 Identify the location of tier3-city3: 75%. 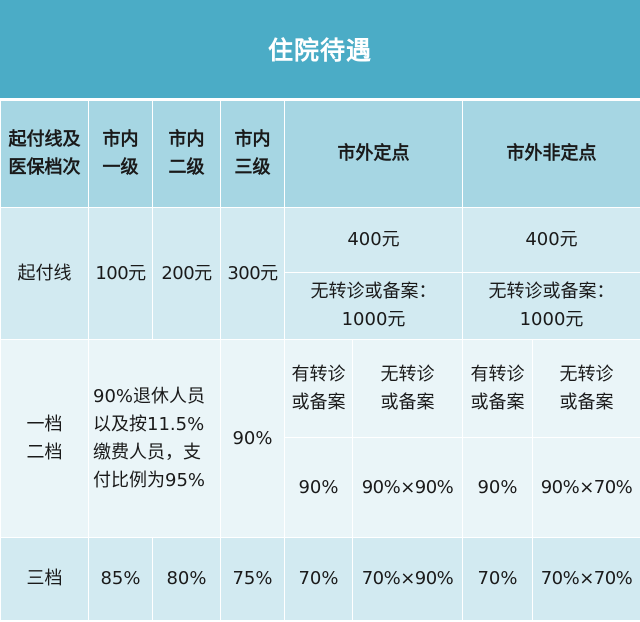
(252, 579).